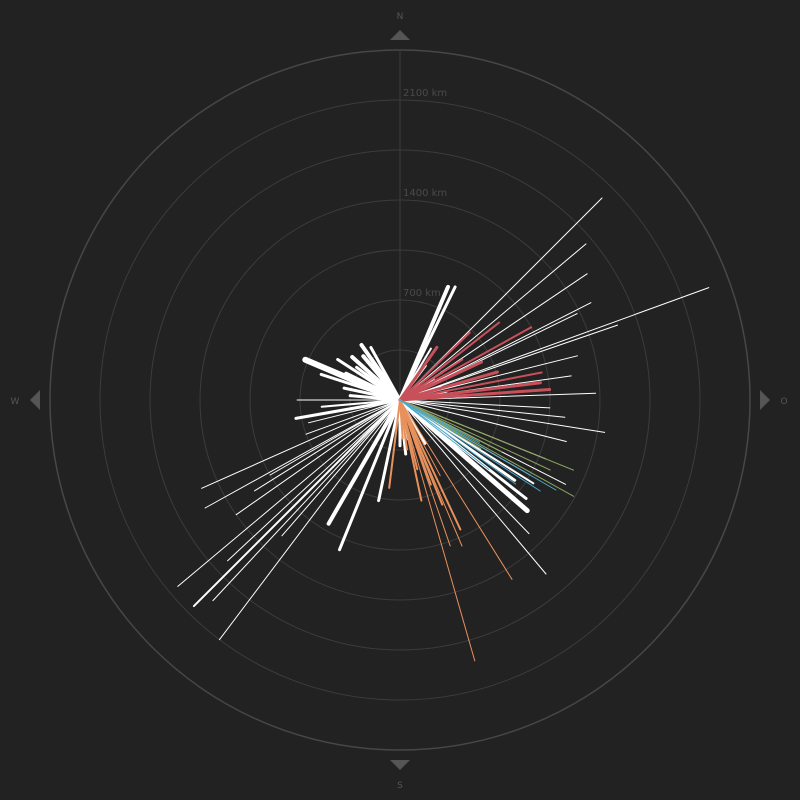  I want to click on ring-label: 1400 km, so click(425, 193).